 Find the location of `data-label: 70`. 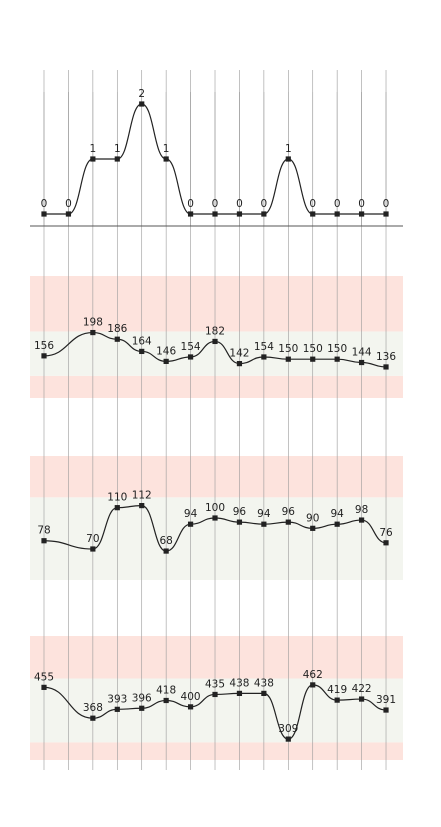

data-label: 70 is located at coordinates (92, 539).